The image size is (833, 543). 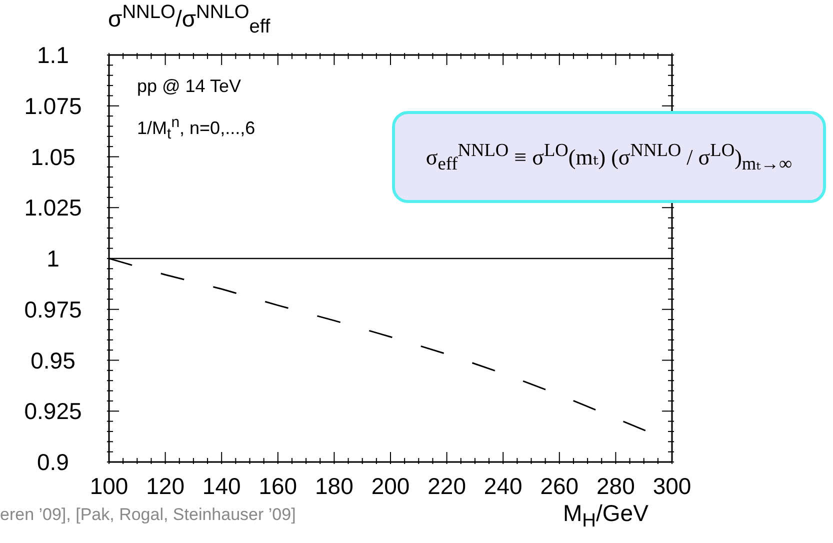 I want to click on x-axis-title: M$_{H}$/GeV, so click(x=605, y=516).